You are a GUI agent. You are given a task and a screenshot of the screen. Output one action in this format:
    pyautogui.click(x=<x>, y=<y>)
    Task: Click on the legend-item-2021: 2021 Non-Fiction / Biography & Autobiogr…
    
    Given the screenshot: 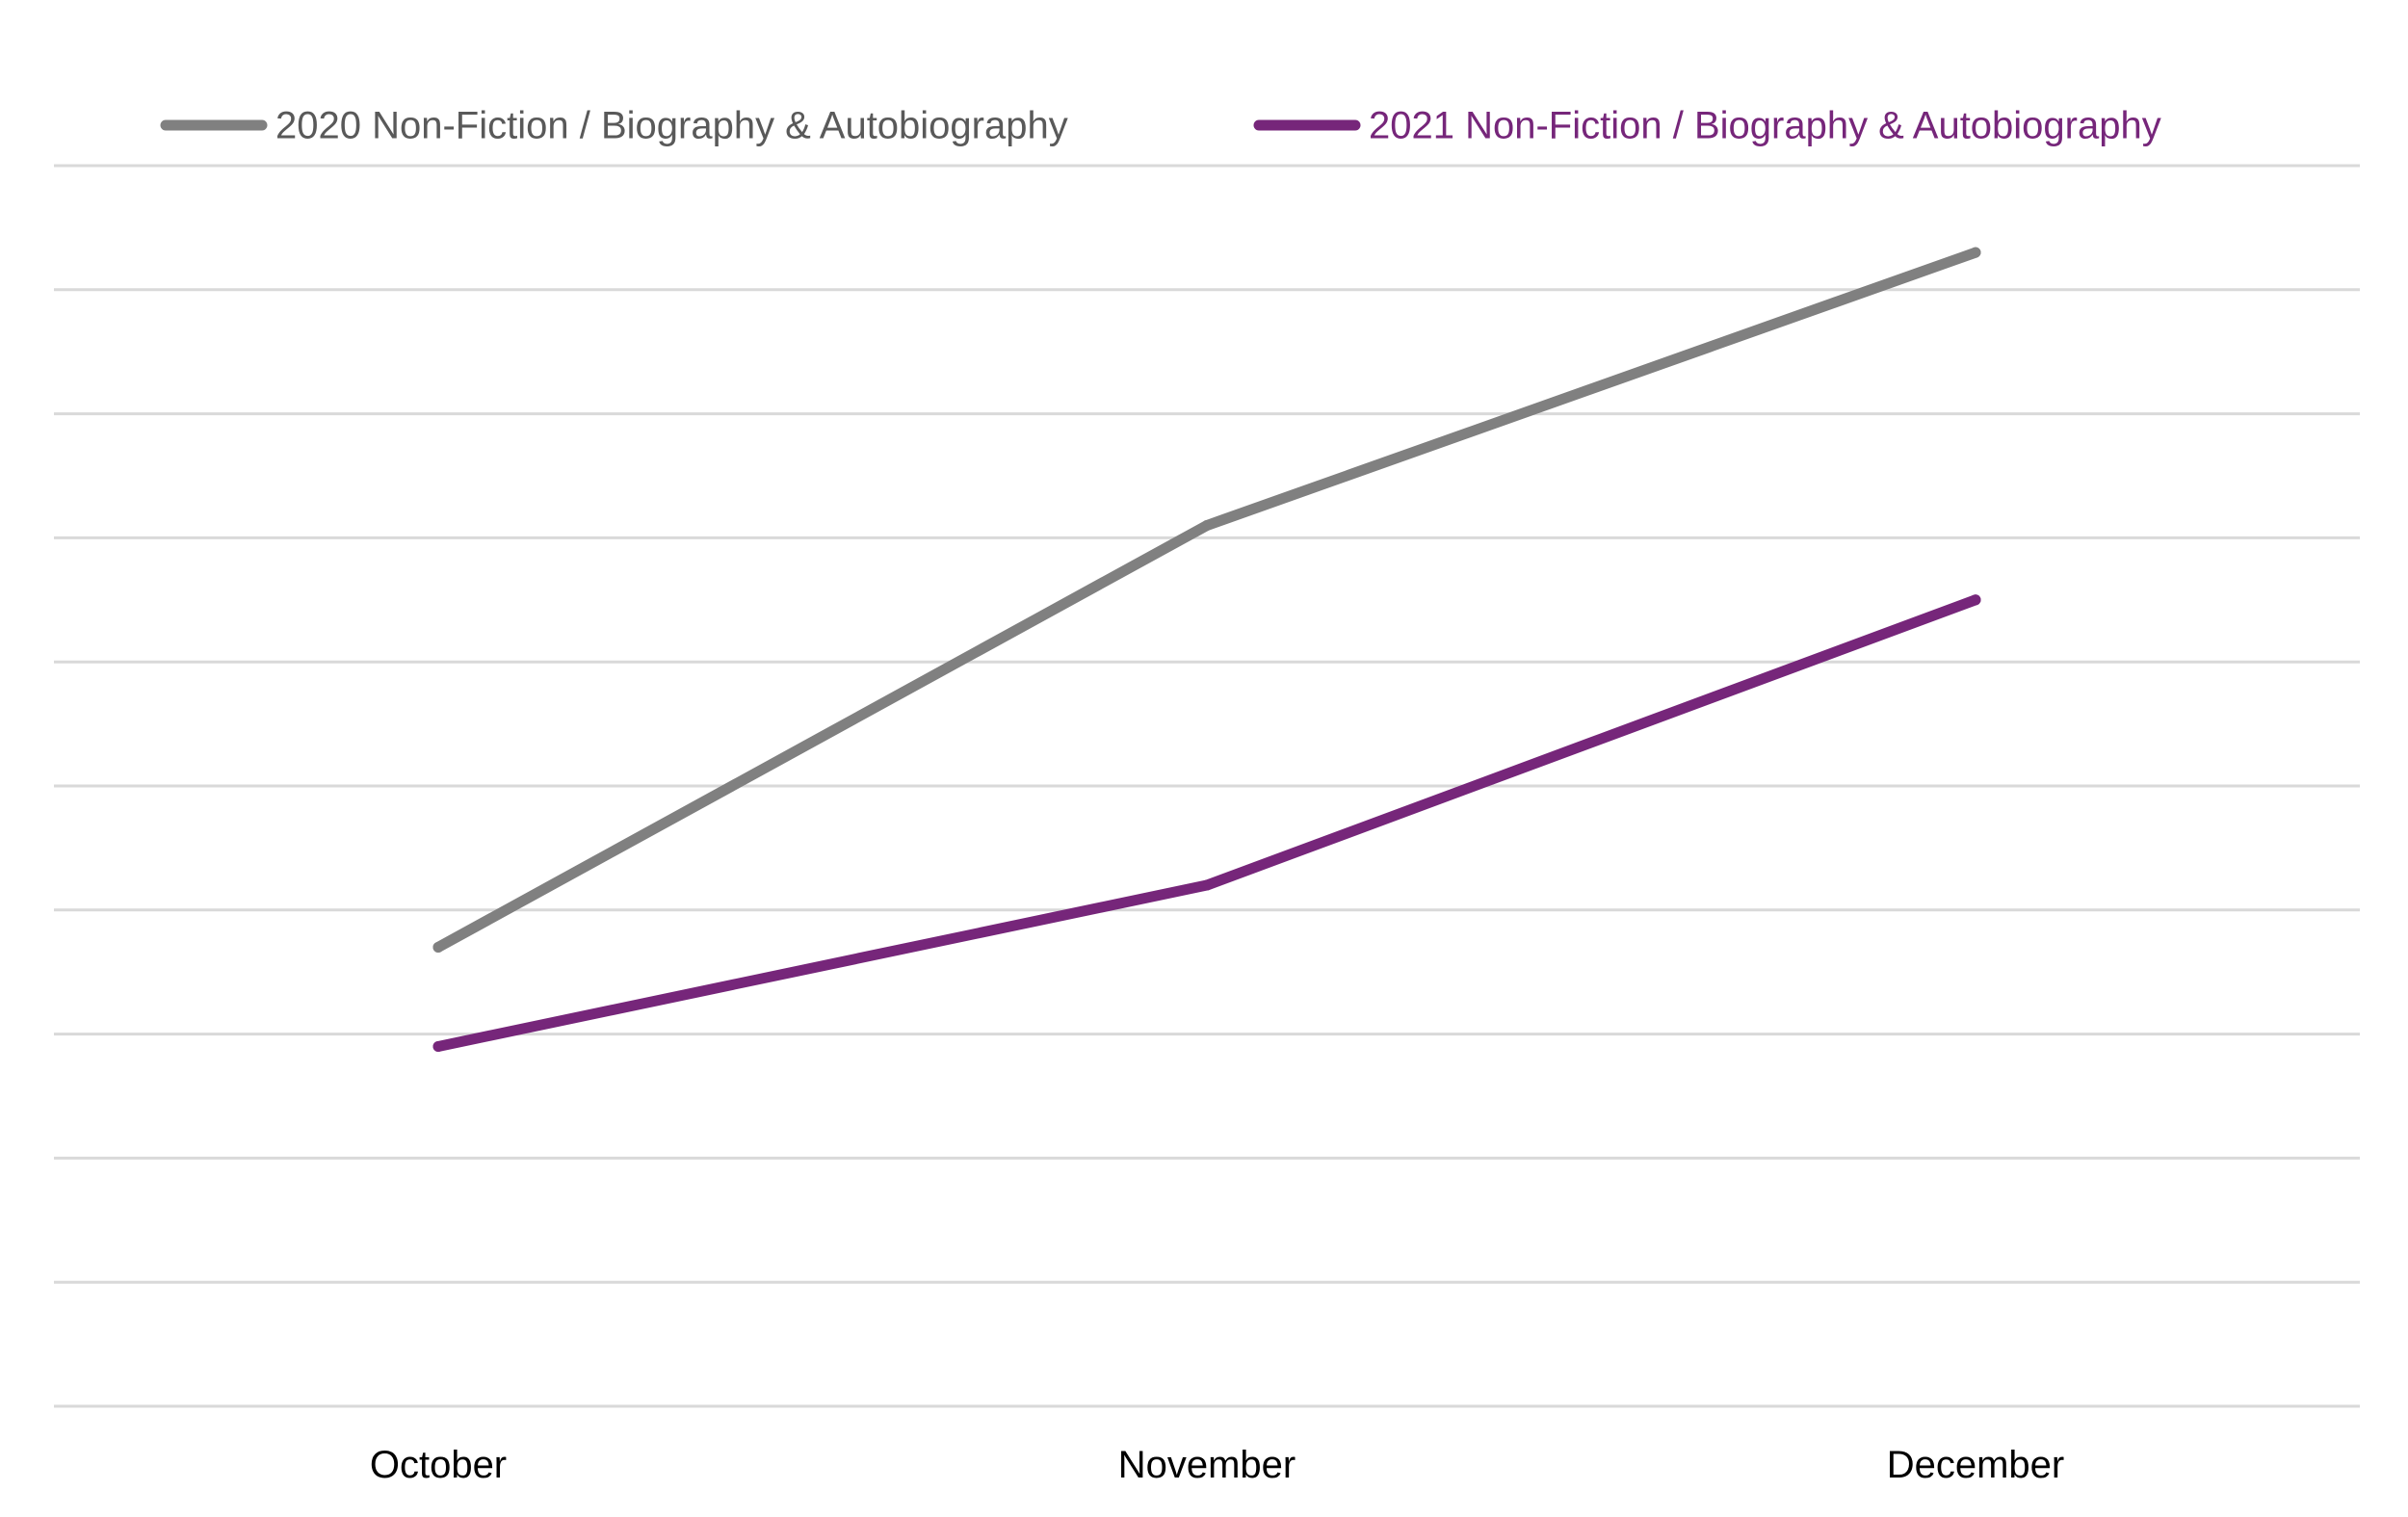 What is the action you would take?
    pyautogui.click(x=1707, y=126)
    